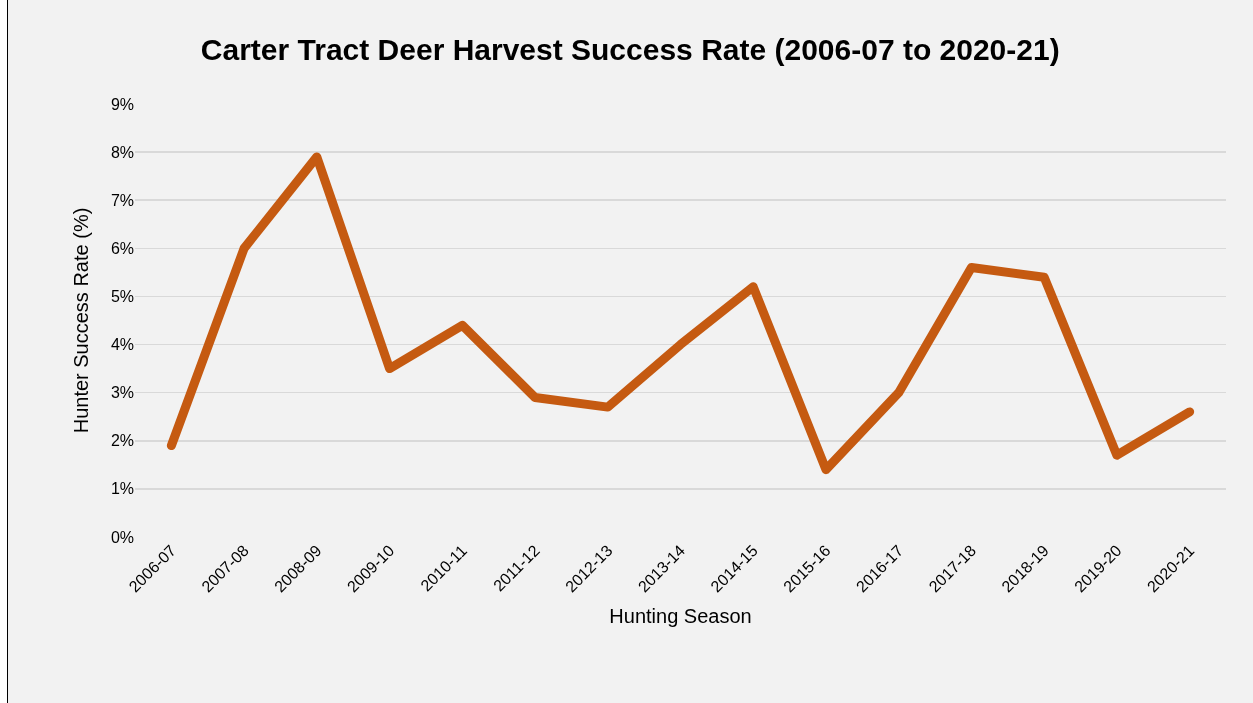 The height and width of the screenshot is (703, 1253). I want to click on y-tick-label: 0%, so click(122, 537).